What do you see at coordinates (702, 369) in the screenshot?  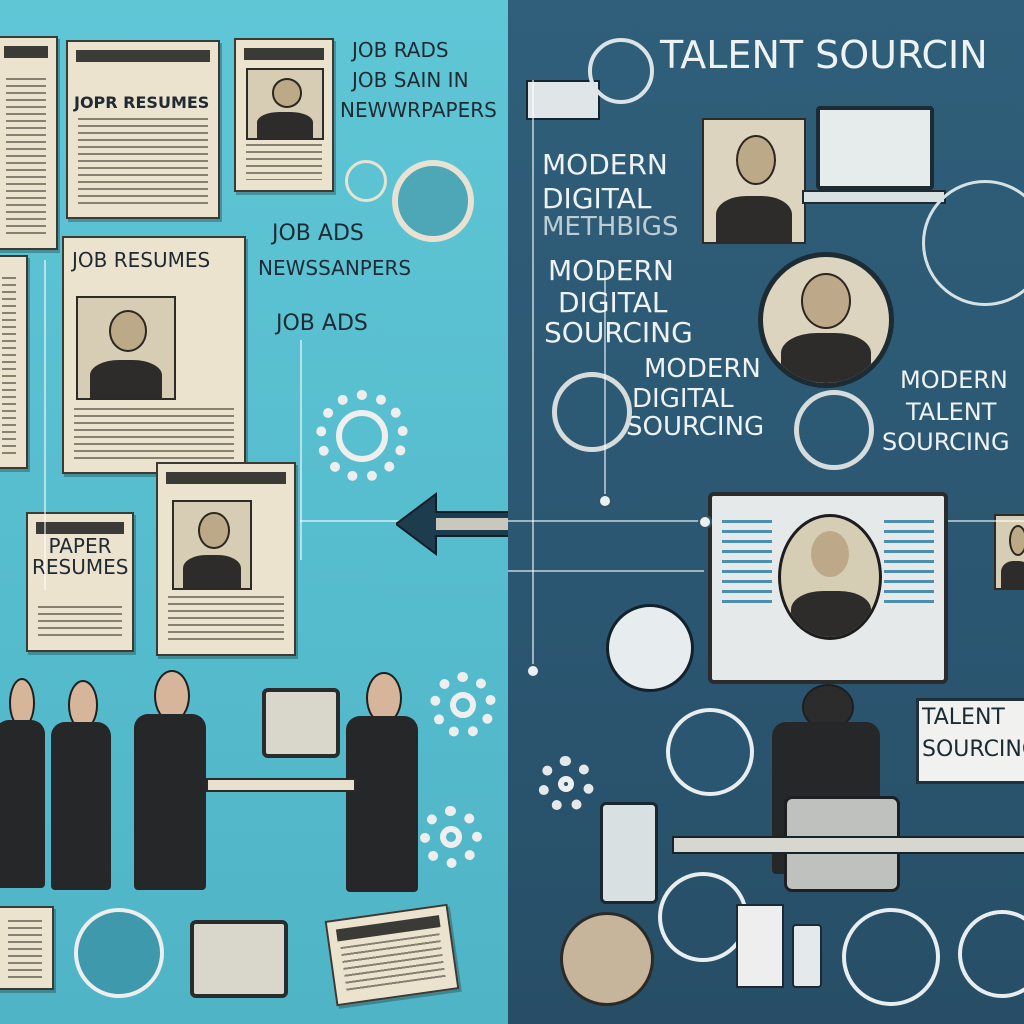 I see `modern-label-3: MODERN` at bounding box center [702, 369].